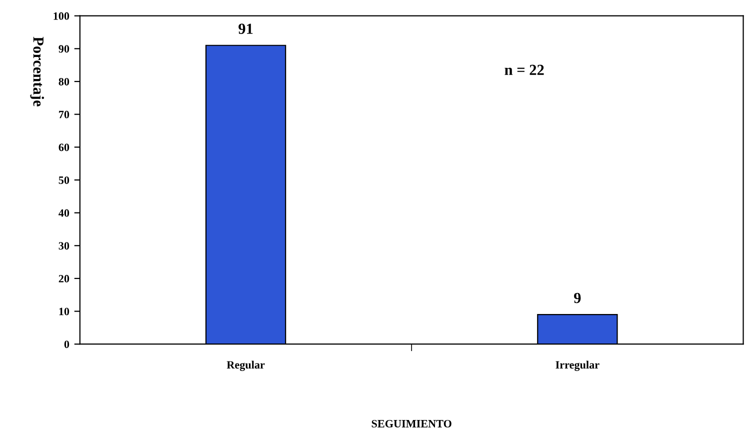 The width and height of the screenshot is (747, 428). I want to click on y-tick-label: 30, so click(64, 246).